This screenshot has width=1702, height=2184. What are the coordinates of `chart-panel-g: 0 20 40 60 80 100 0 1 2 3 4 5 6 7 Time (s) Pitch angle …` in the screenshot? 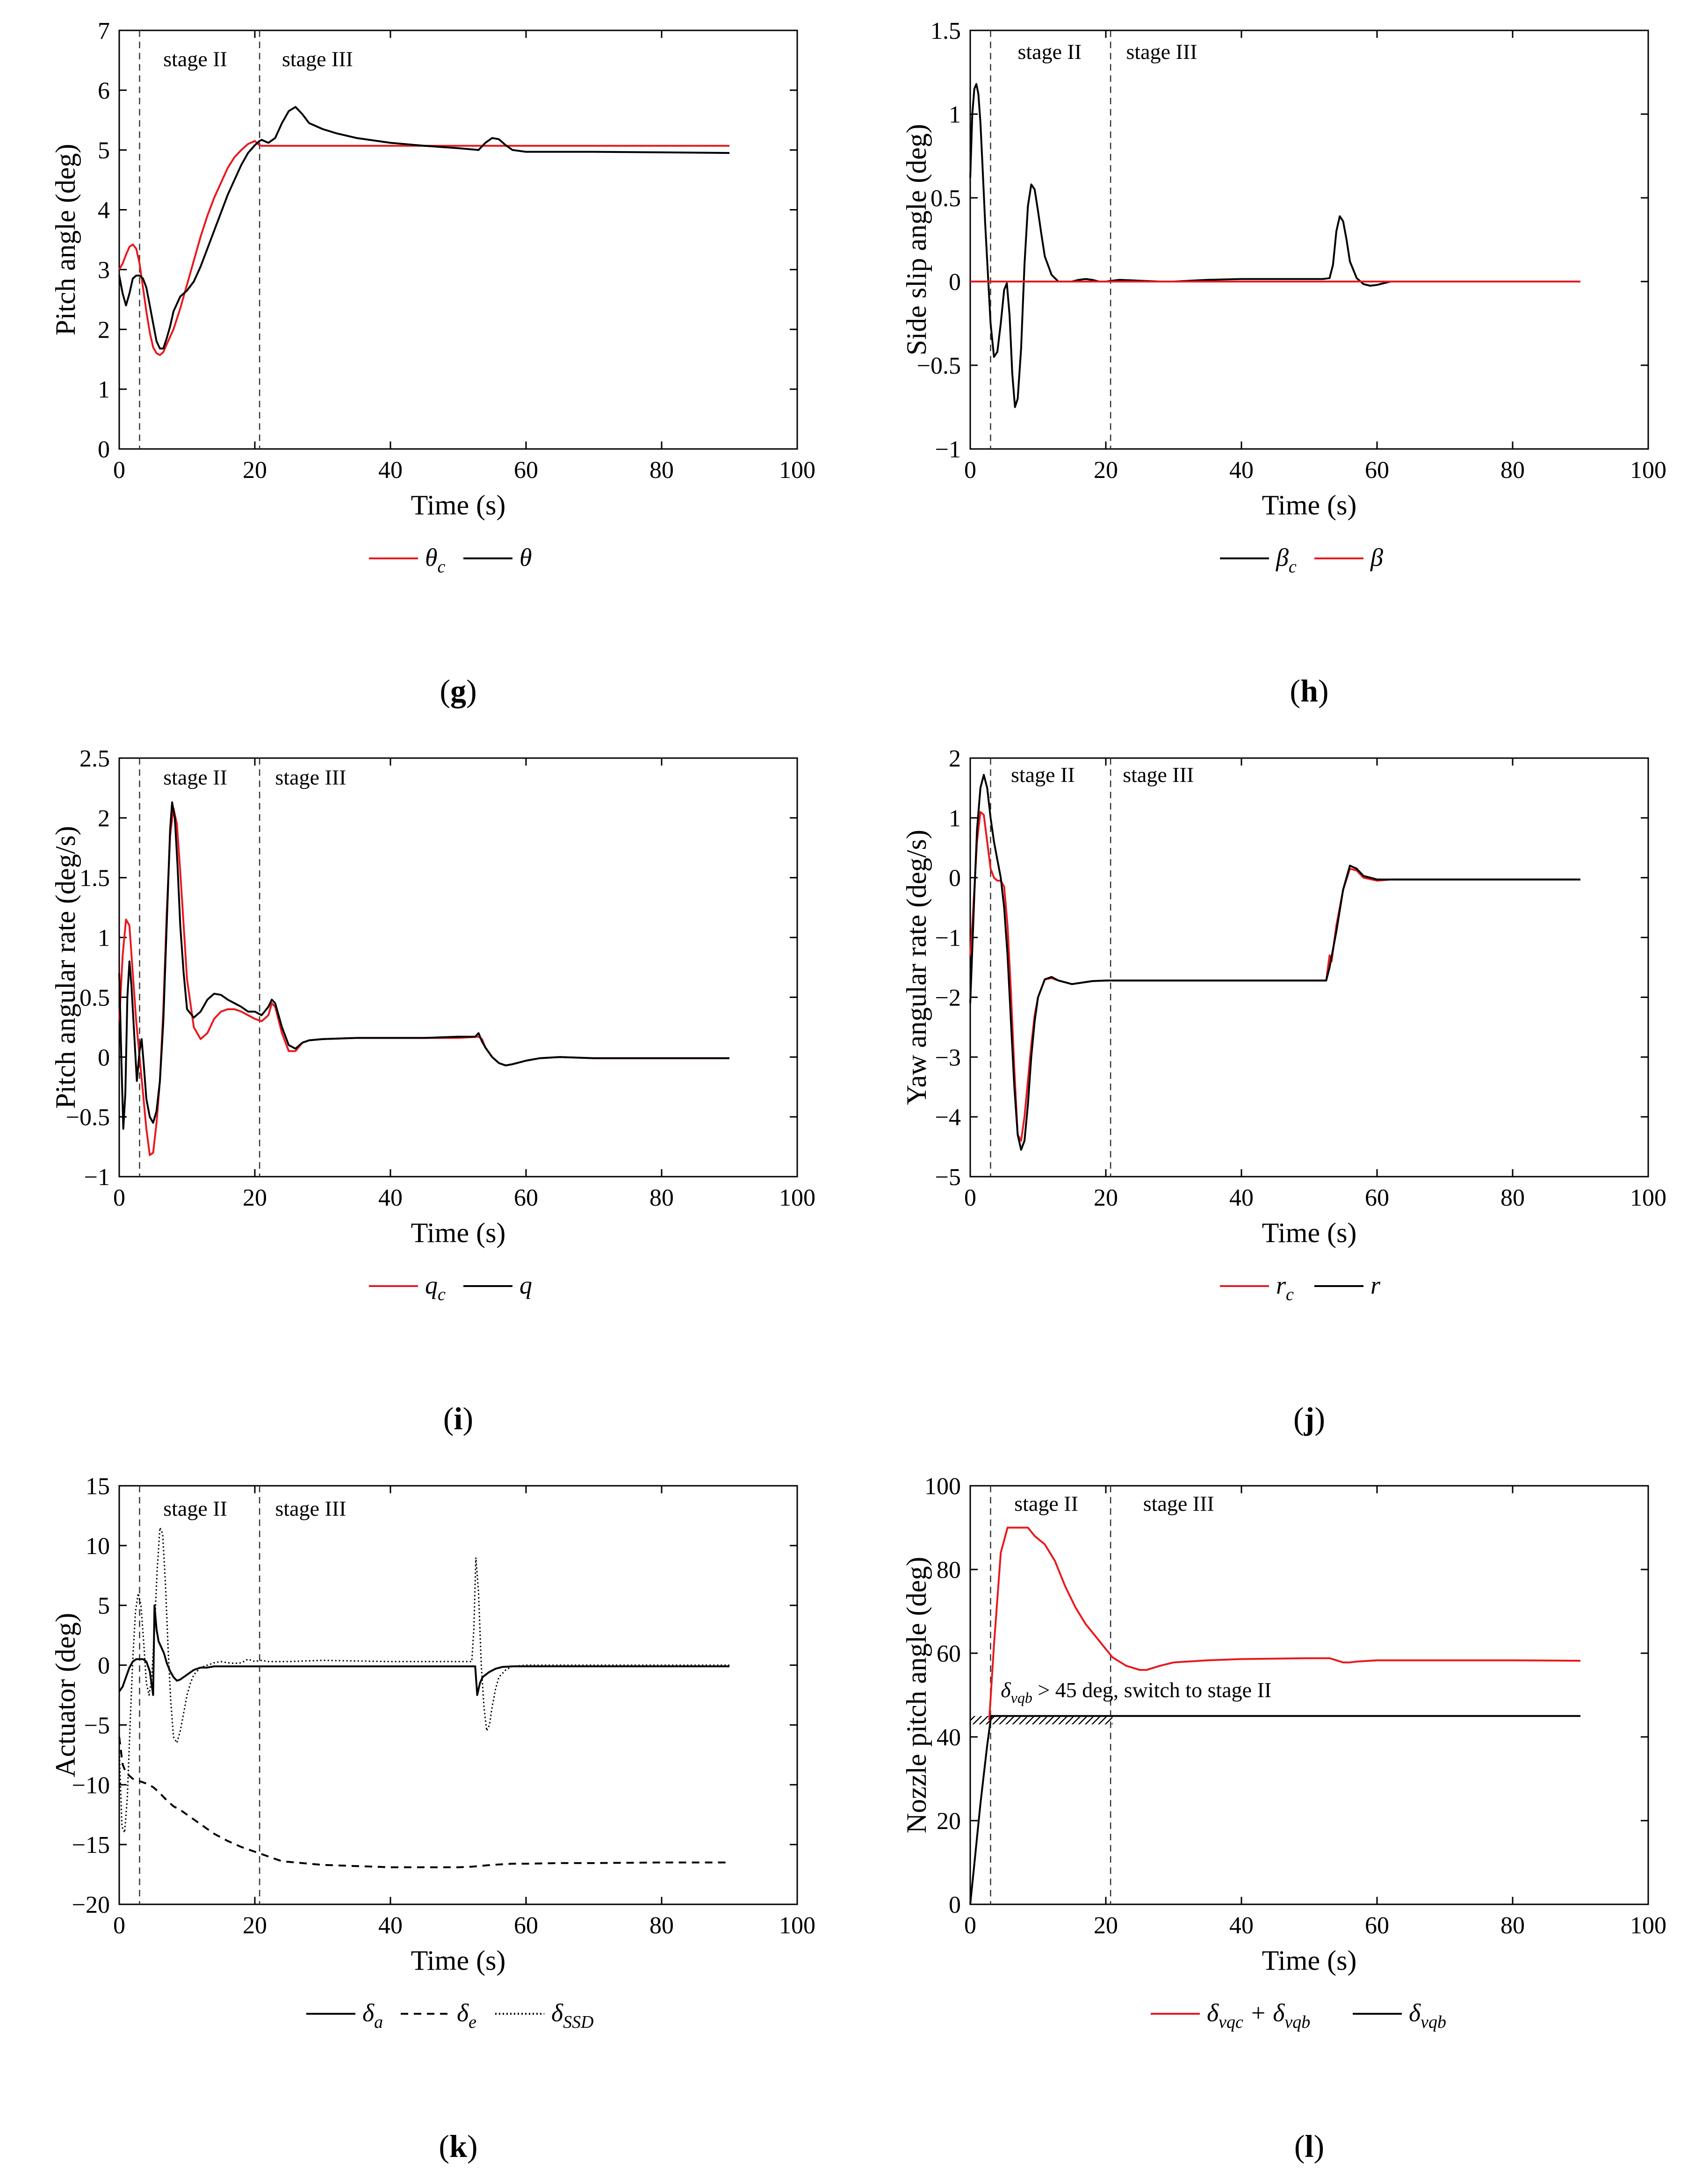 It's located at (432, 363).